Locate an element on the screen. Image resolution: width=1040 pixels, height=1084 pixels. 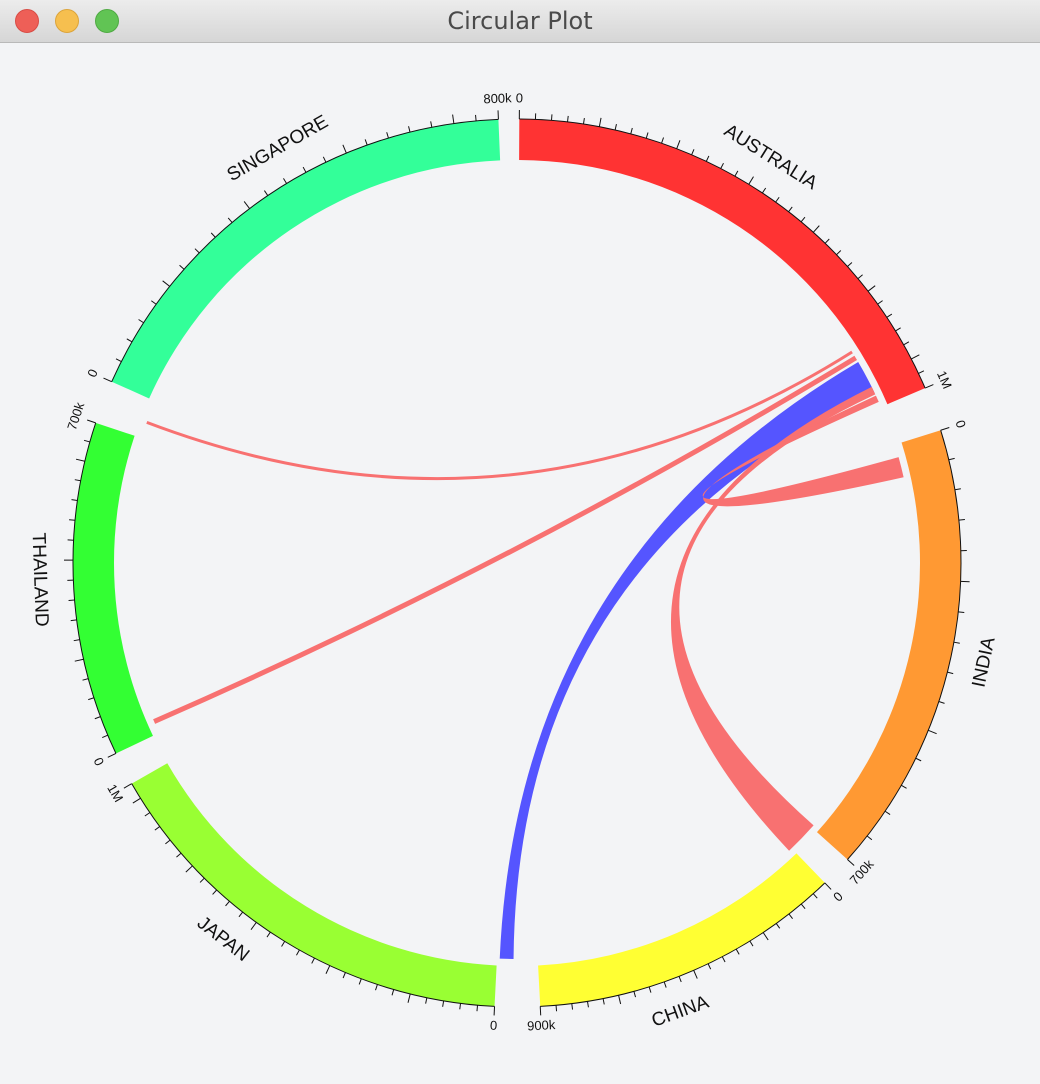
segment-label-china: CHINA is located at coordinates (680, 1012).